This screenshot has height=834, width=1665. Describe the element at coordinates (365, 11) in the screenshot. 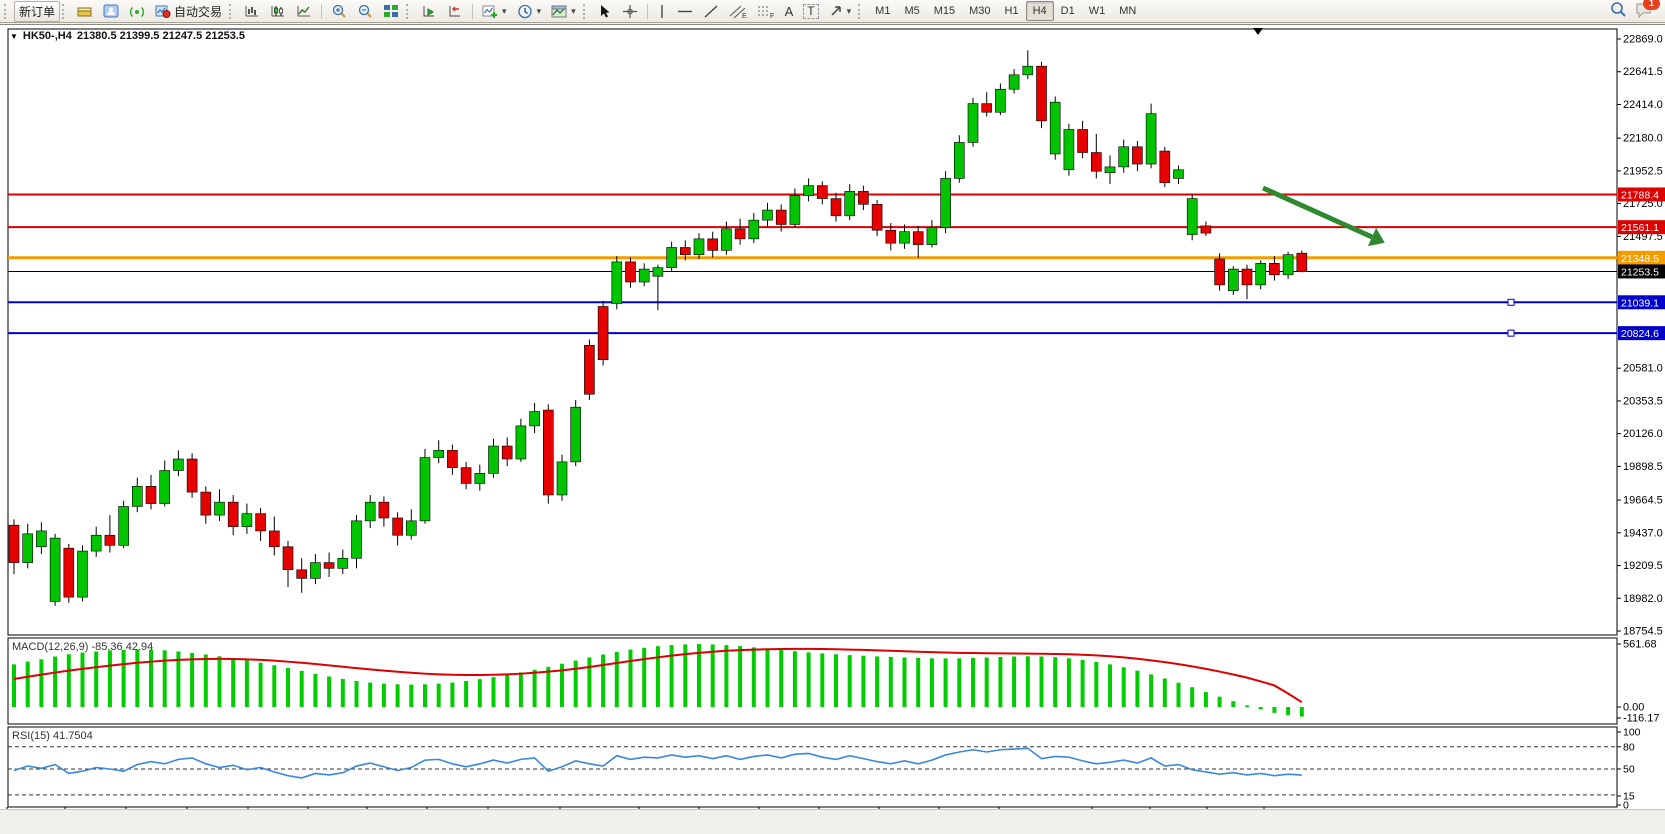

I see `zoom-out-button` at that location.